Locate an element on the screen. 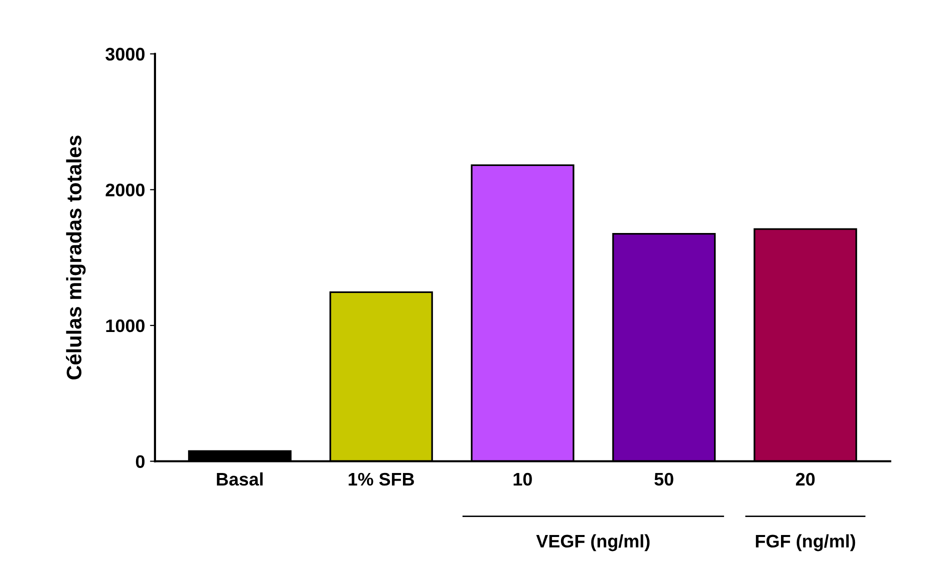 Image resolution: width=945 pixels, height=573 pixels. x-tick-label: 20 is located at coordinates (805, 479).